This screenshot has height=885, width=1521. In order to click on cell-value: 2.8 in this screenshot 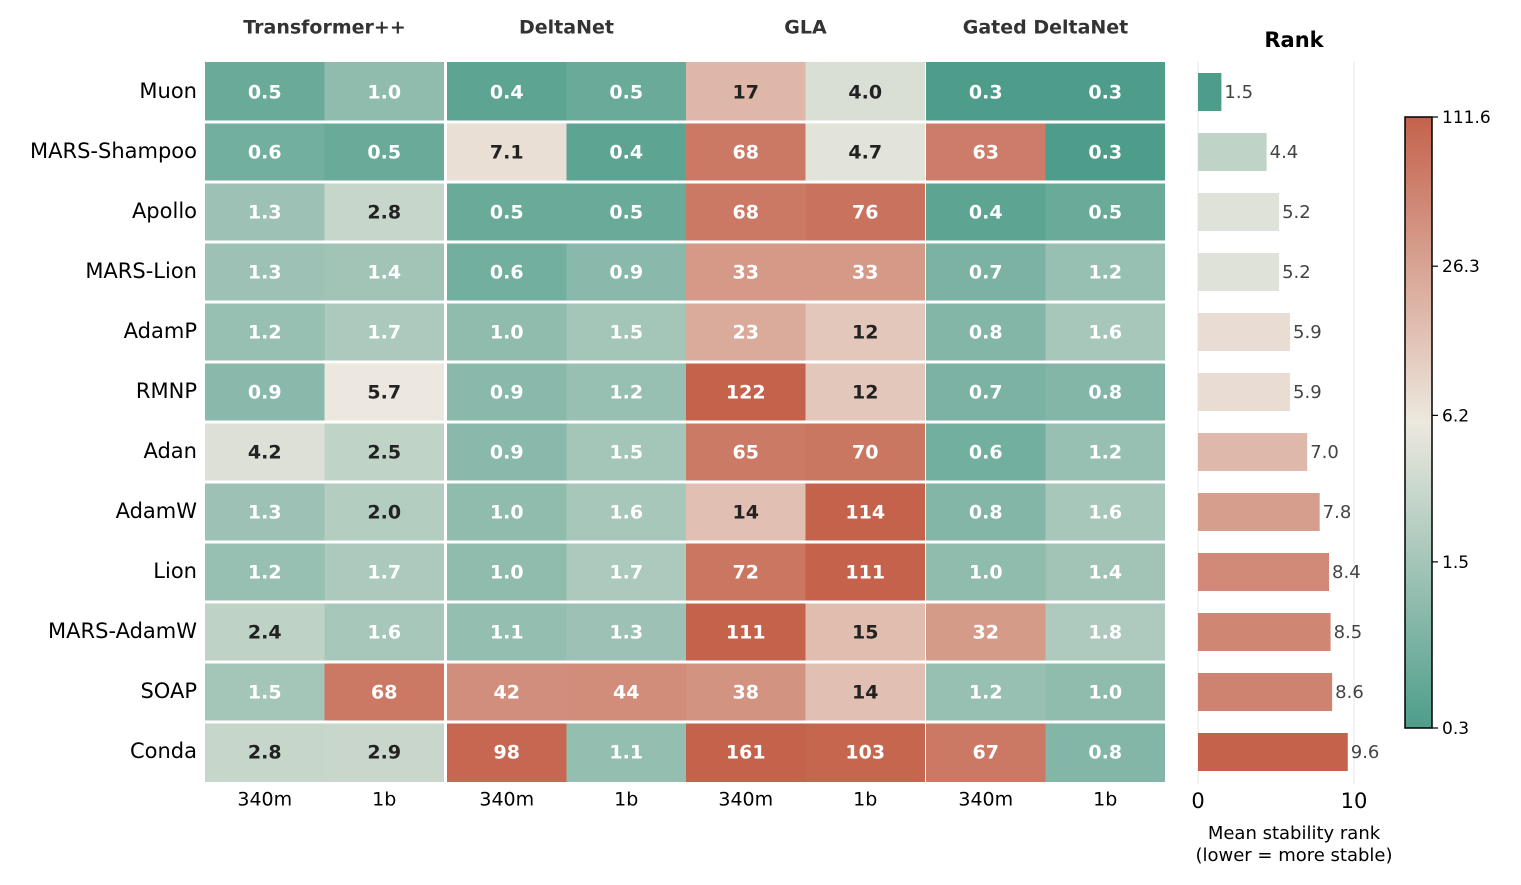, I will do `click(265, 753)`.